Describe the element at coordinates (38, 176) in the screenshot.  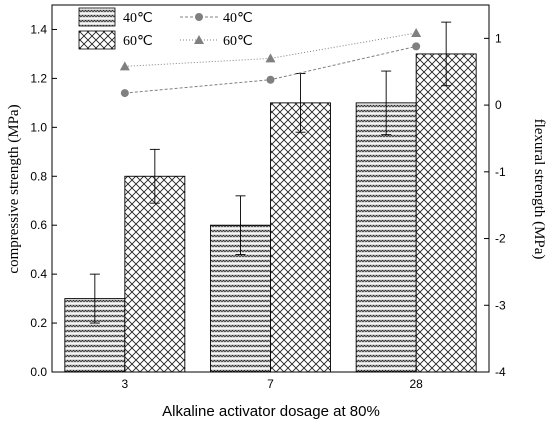
I see `left-tick-label-4: 0.8` at that location.